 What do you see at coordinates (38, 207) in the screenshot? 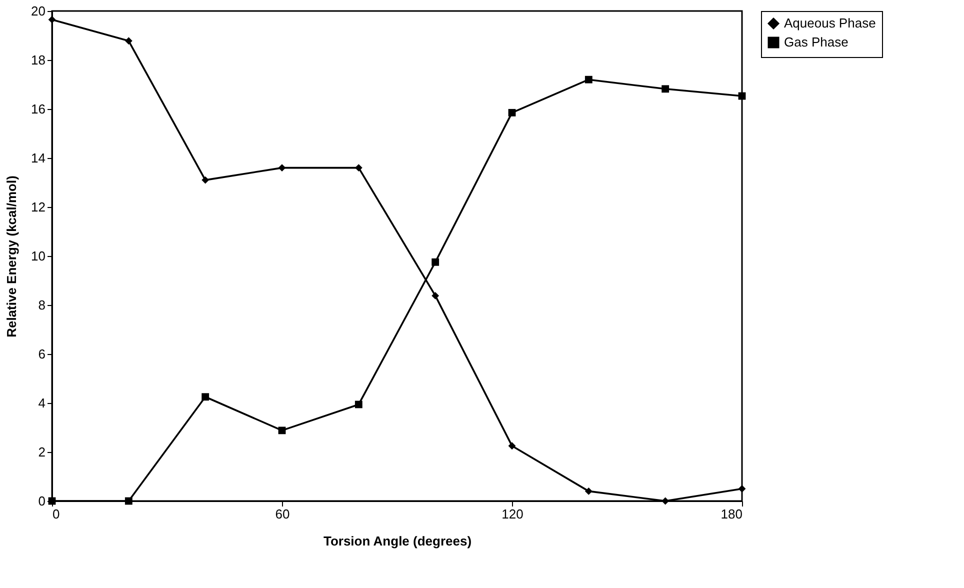
I see `y-tick-label: 12` at bounding box center [38, 207].